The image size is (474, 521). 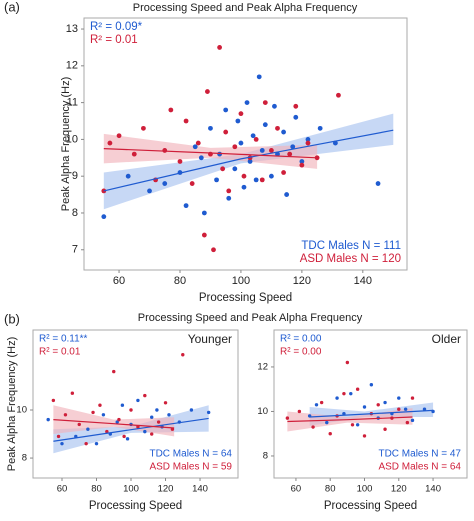 What do you see at coordinates (302, 281) in the screenshot?
I see `x-tick-label: 120` at bounding box center [302, 281].